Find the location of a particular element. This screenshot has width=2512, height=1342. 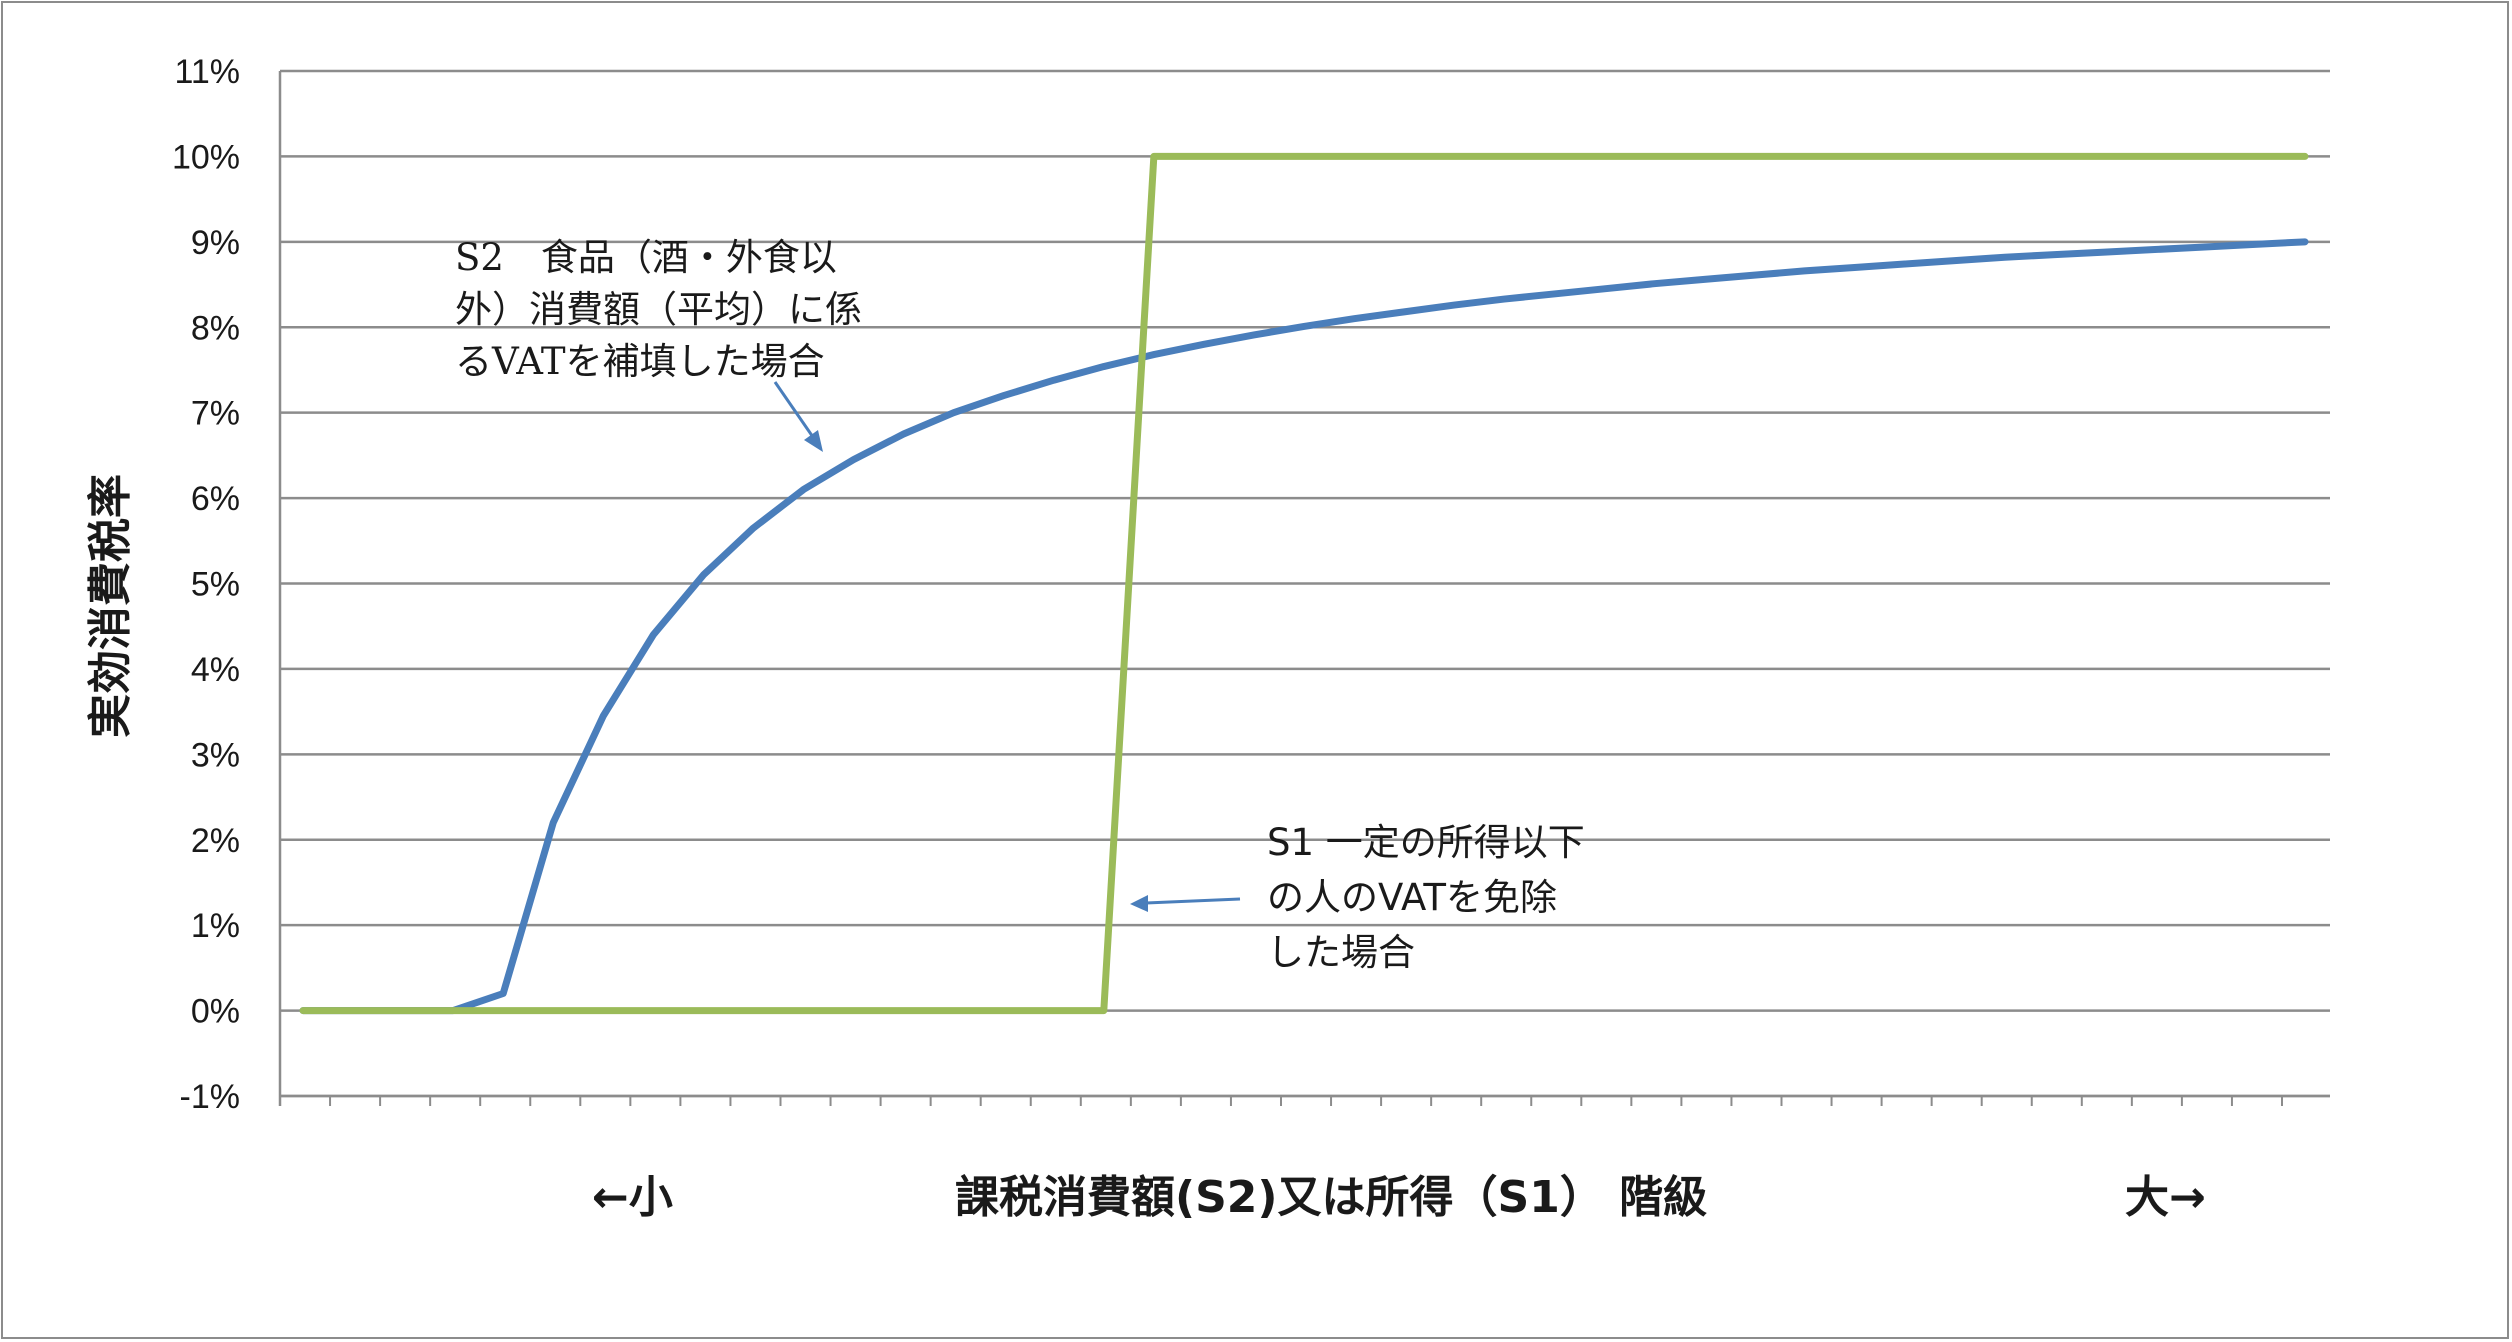

annotation-s1-line-3: した場合 is located at coordinates (1341, 952).